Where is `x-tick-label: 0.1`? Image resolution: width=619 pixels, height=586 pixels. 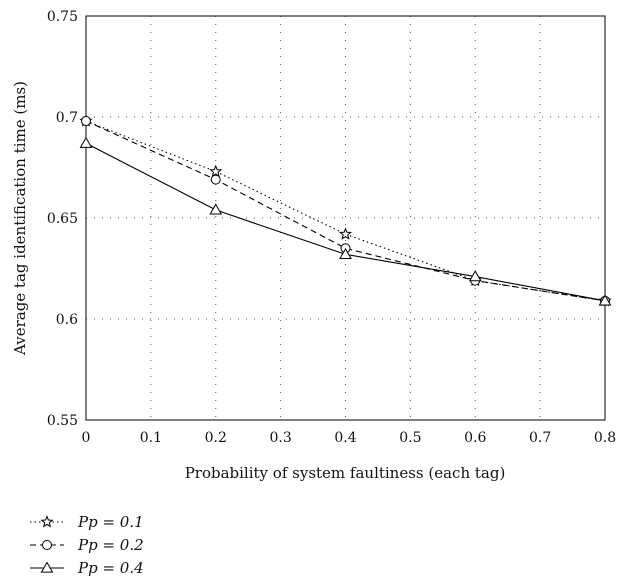 x-tick-label: 0.1 is located at coordinates (151, 438).